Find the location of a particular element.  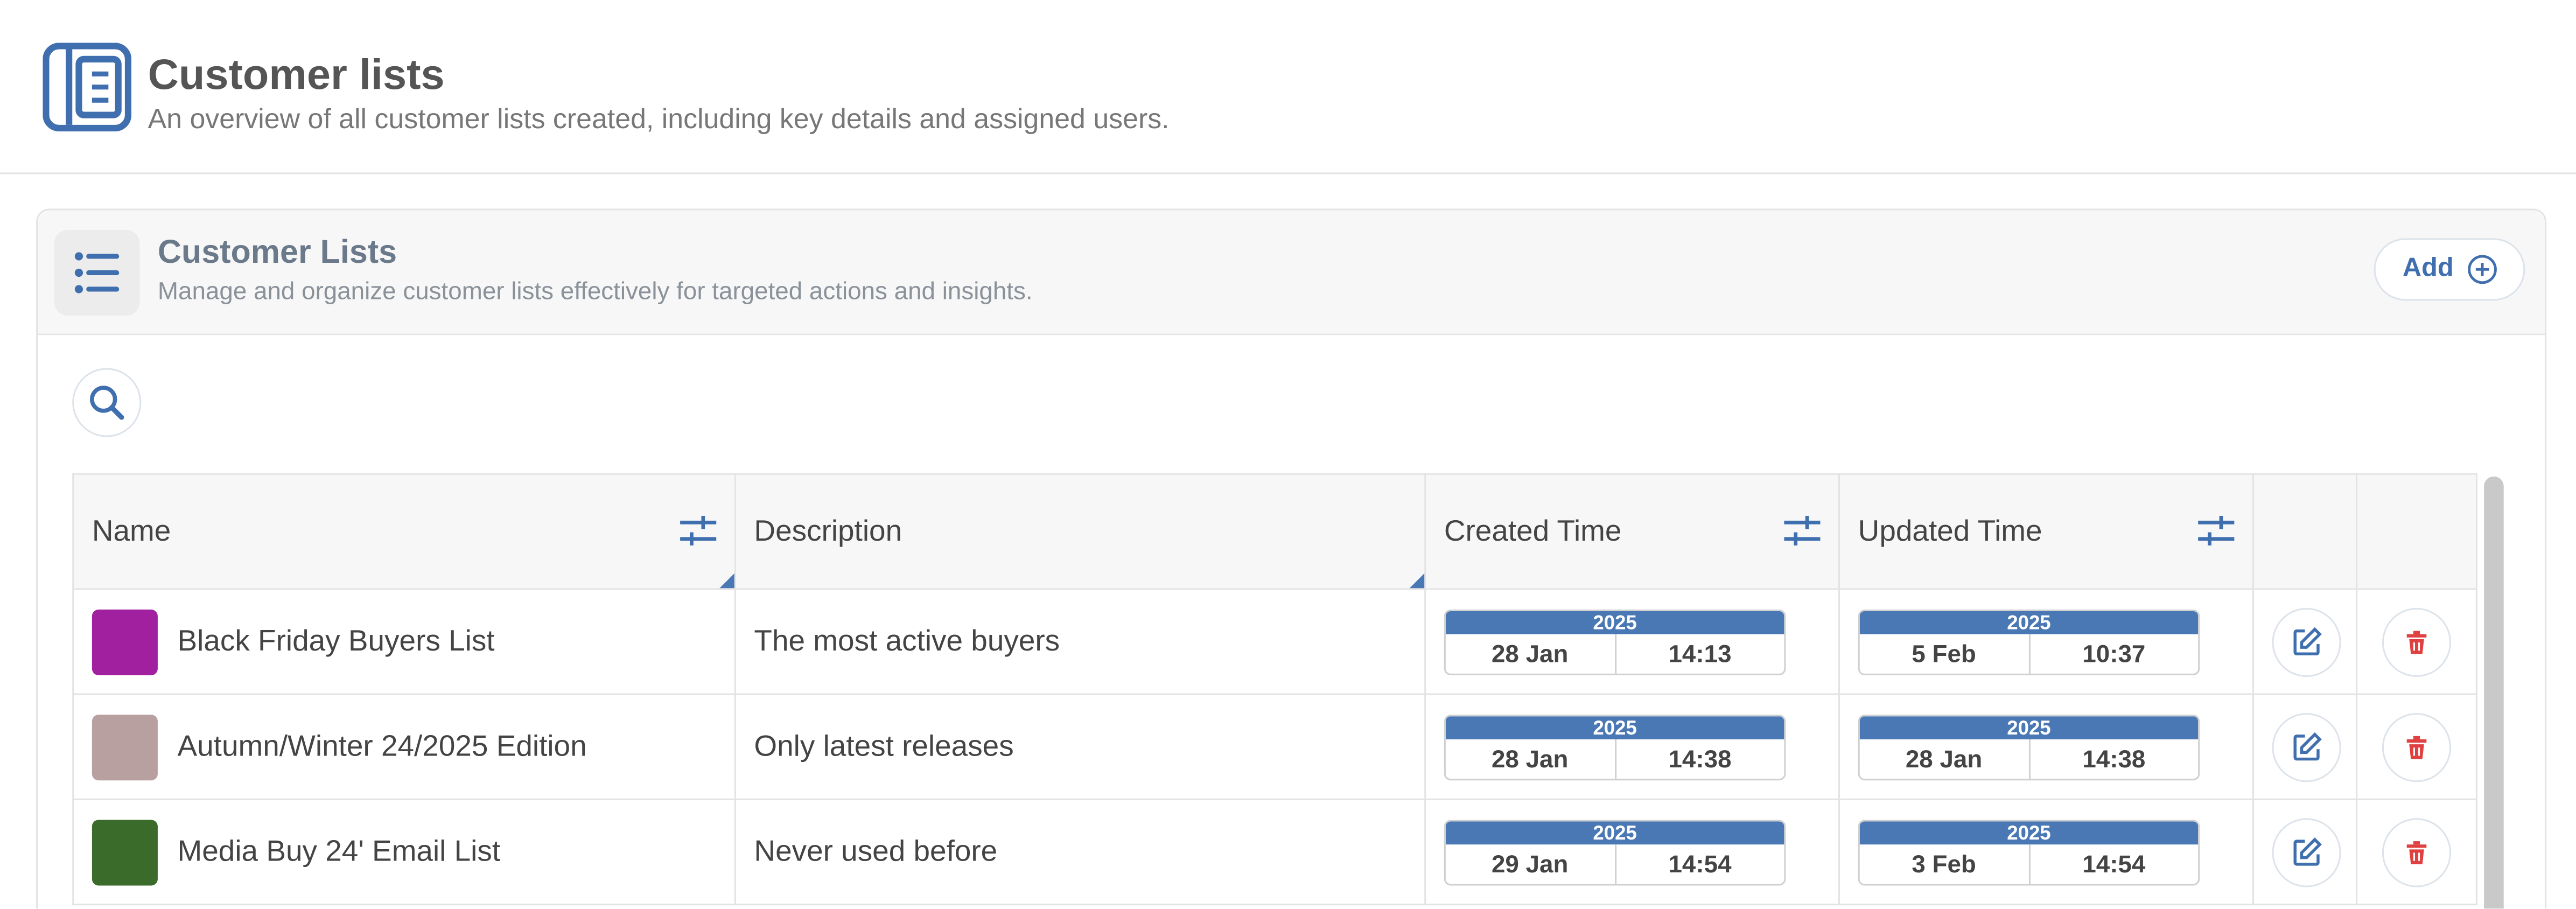

column-header: Created Time is located at coordinates (1632, 531).